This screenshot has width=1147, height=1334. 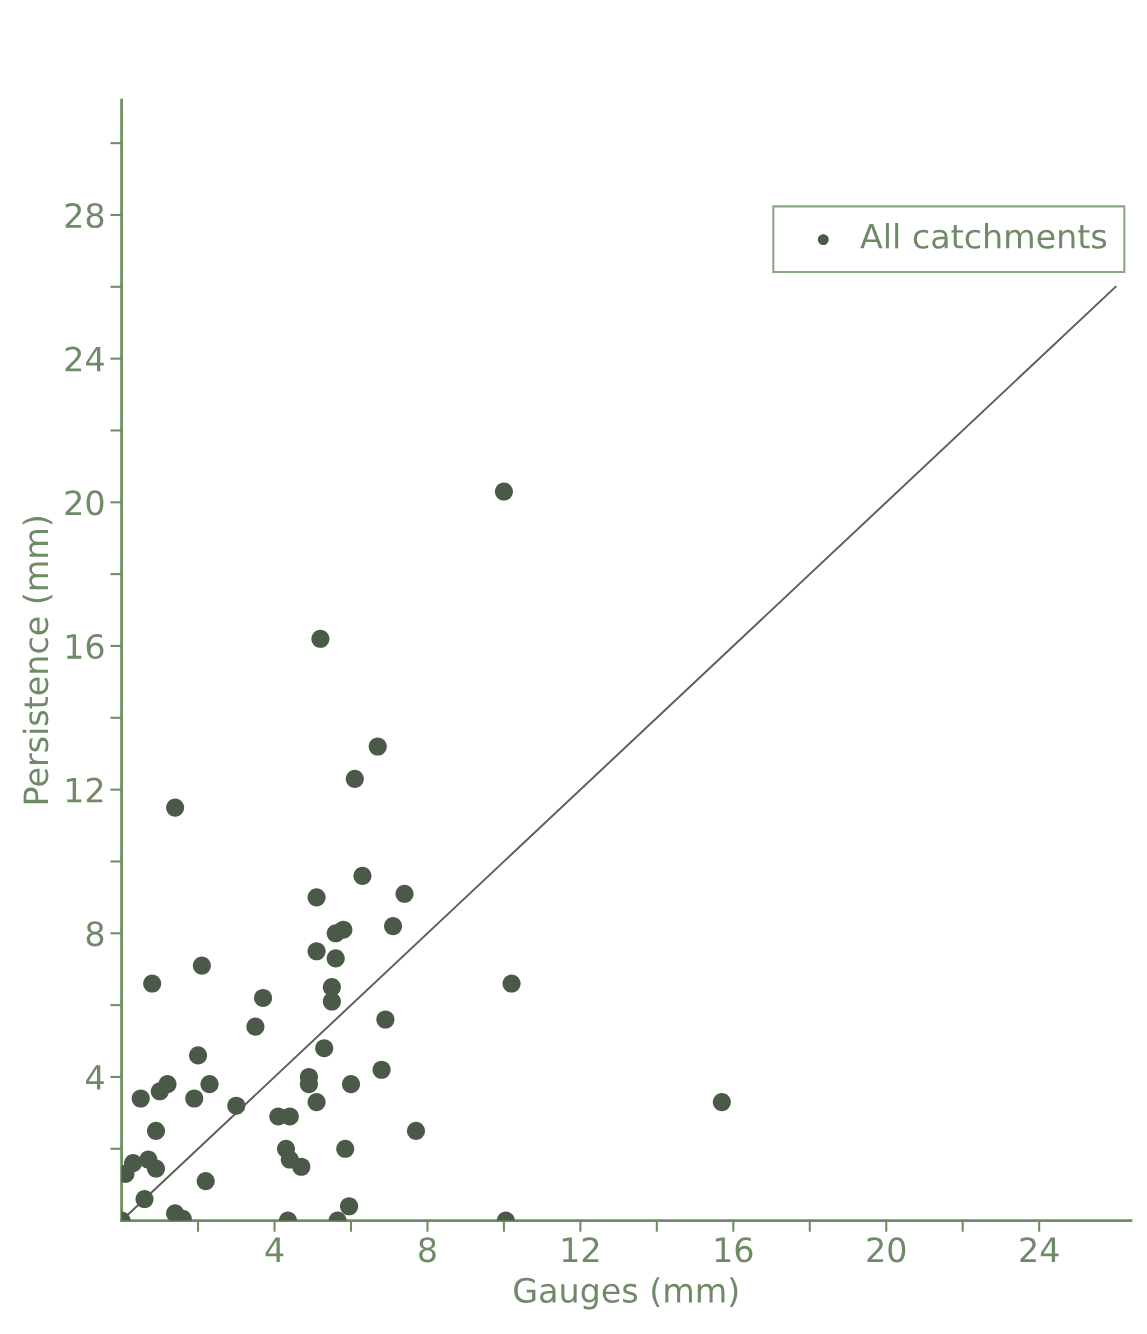 What do you see at coordinates (626, 1293) in the screenshot?
I see `x-axis-title: Gauges (mm)` at bounding box center [626, 1293].